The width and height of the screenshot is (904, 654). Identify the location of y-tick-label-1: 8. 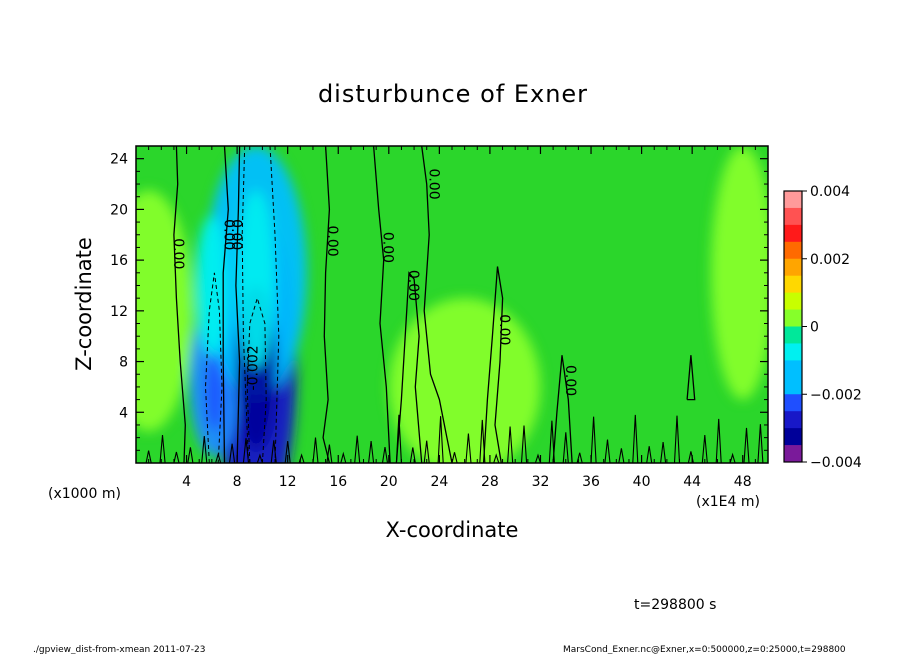
(123, 363).